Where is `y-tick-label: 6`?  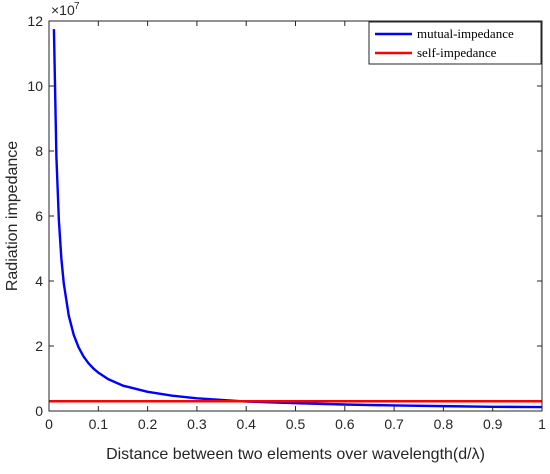
y-tick-label: 6 is located at coordinates (39, 216).